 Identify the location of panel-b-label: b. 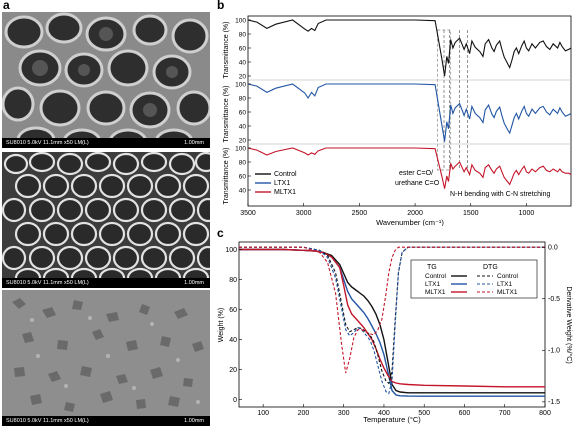
(221, 6).